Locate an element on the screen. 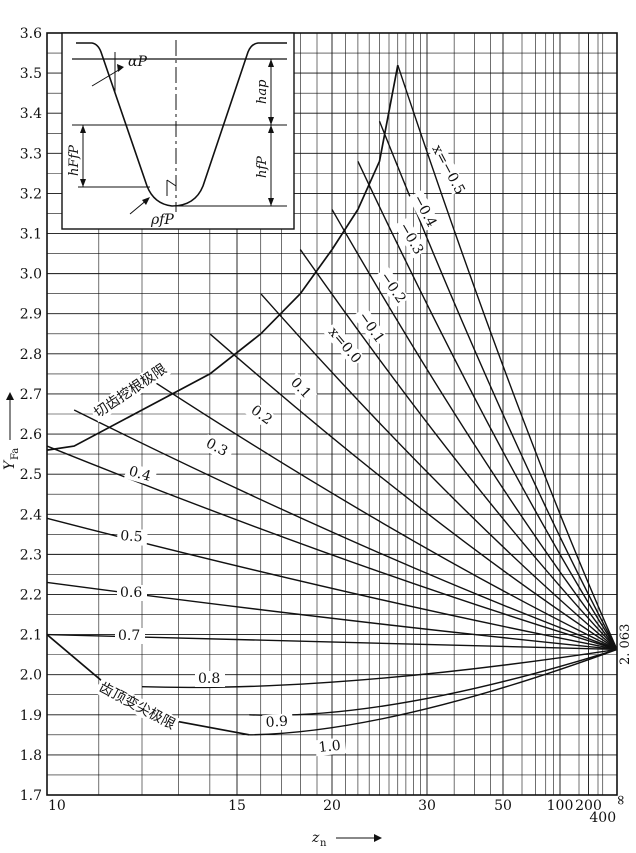 Image resolution: width=636 pixels, height=853 pixels. y-tick-label: 1.7 is located at coordinates (31, 796).